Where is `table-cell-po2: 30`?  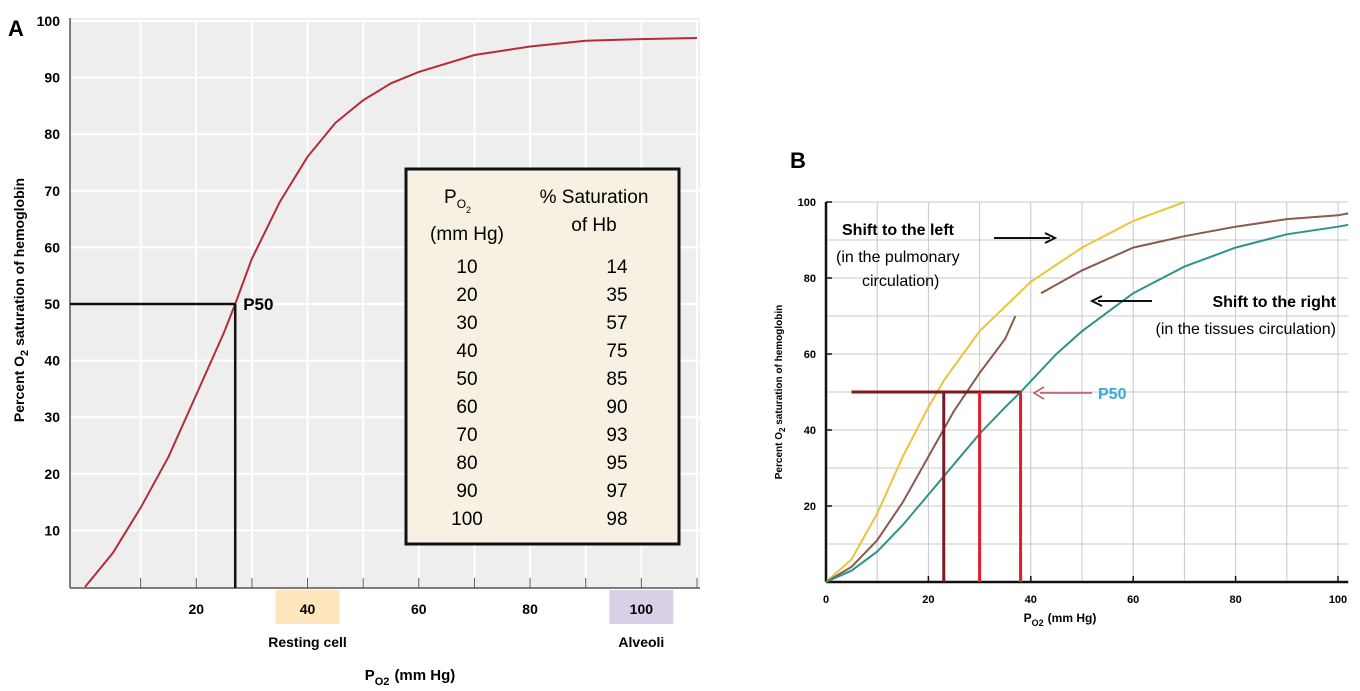
table-cell-po2: 30 is located at coordinates (466, 323).